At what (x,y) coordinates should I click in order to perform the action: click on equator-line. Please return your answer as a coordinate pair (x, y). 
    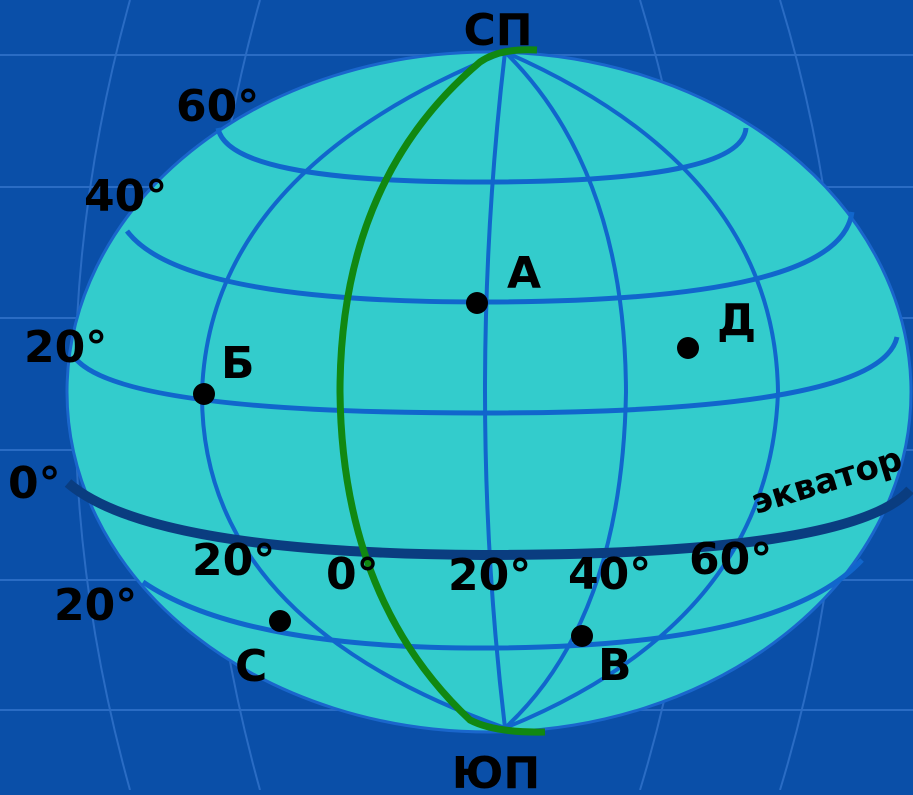
    Looking at the image, I should click on (488, 520).